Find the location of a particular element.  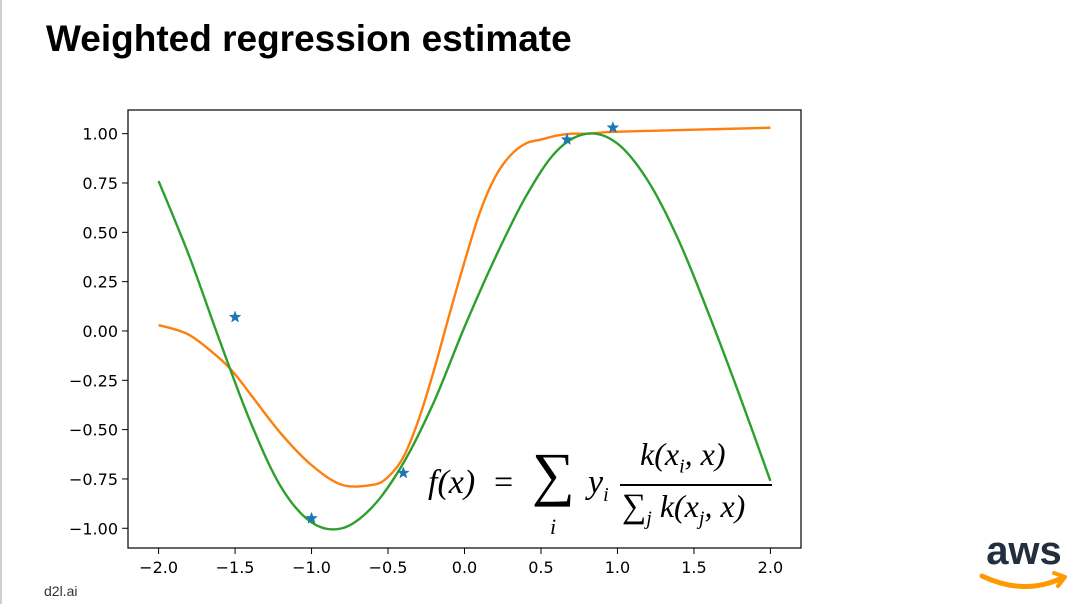

formula-sum: ∑ is located at coordinates (553, 474).